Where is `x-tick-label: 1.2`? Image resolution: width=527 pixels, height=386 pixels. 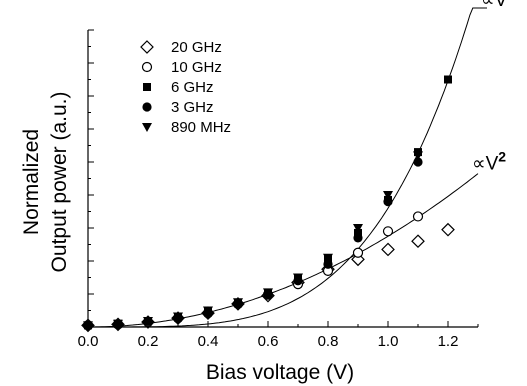 x-tick-label: 1.2 is located at coordinates (448, 341).